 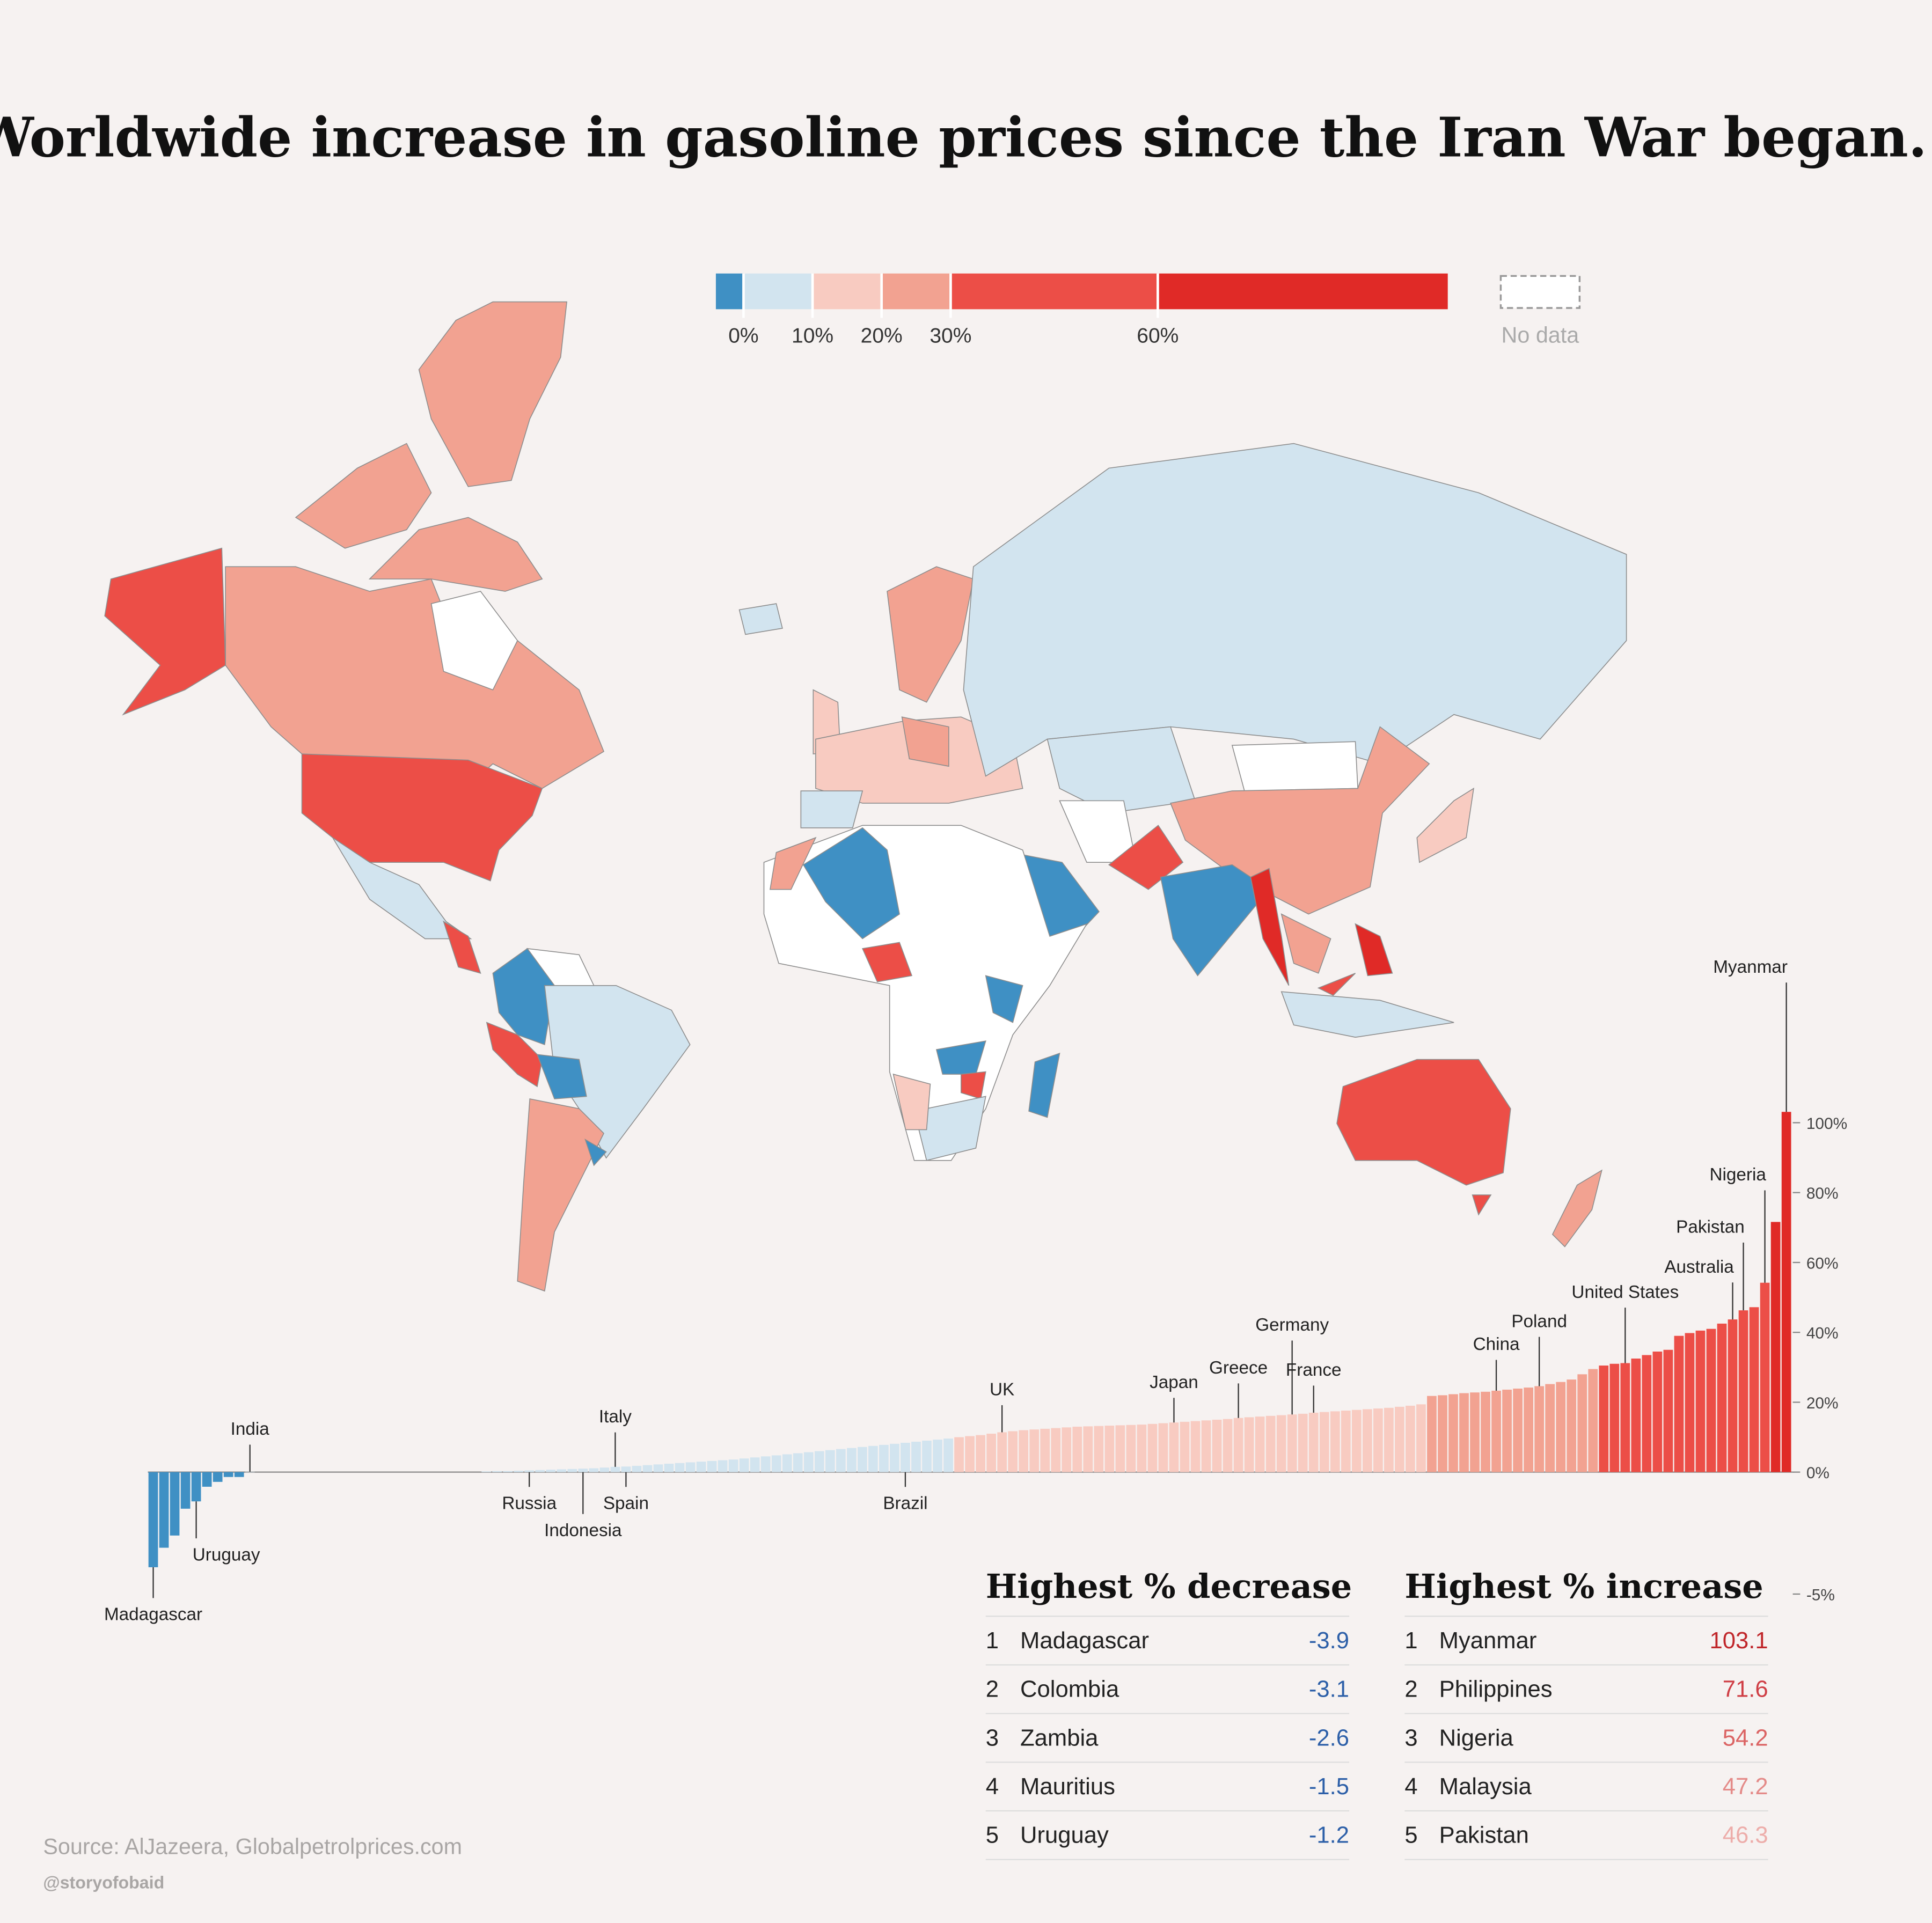 I want to click on table-title: Highest % increase, so click(x=1583, y=1586).